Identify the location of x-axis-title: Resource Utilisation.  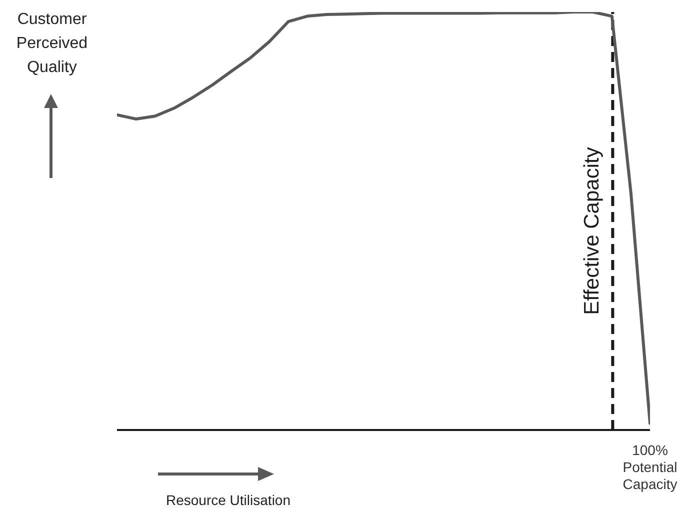
(228, 500).